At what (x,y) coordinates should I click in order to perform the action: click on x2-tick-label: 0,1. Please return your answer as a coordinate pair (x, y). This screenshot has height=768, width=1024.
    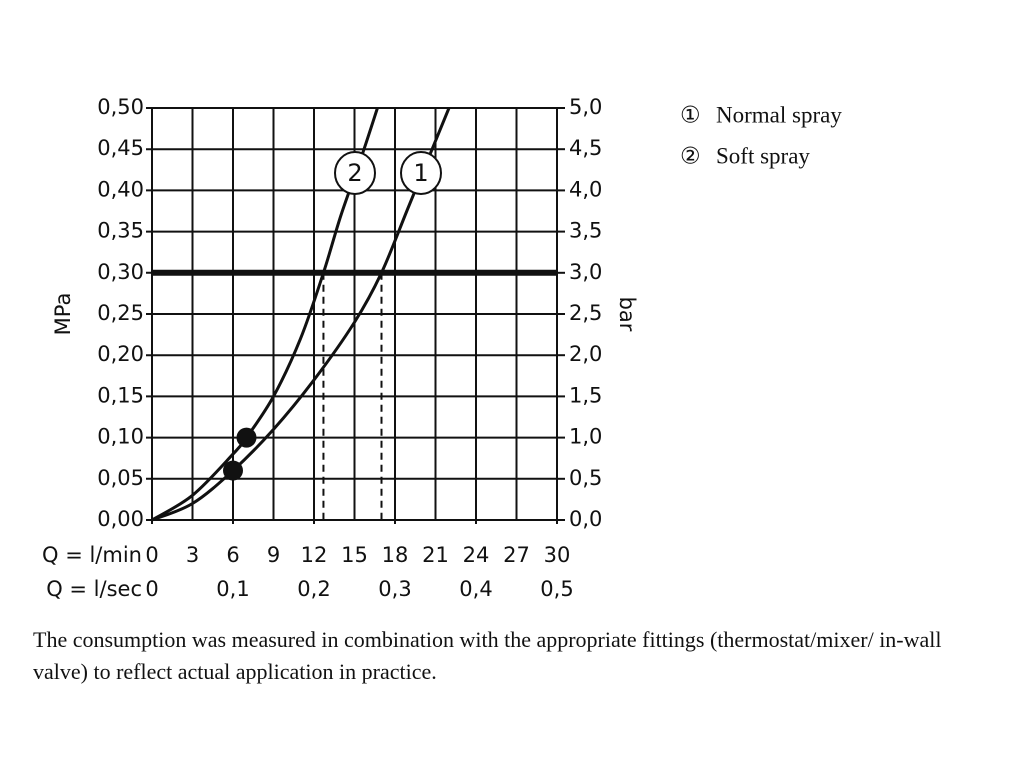
    Looking at the image, I should click on (232, 589).